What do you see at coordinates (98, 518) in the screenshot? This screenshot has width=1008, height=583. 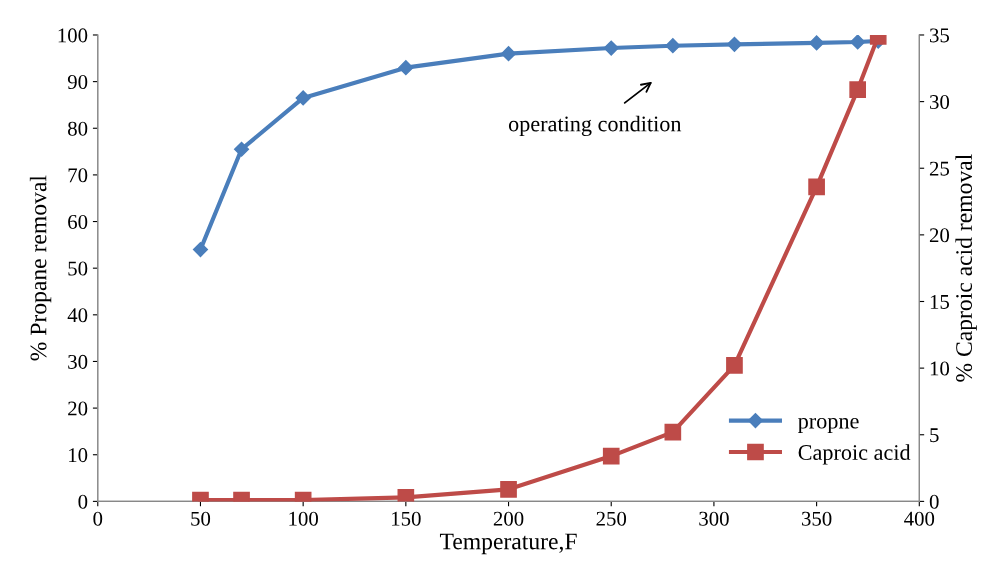 I see `x-tick-label: 0` at bounding box center [98, 518].